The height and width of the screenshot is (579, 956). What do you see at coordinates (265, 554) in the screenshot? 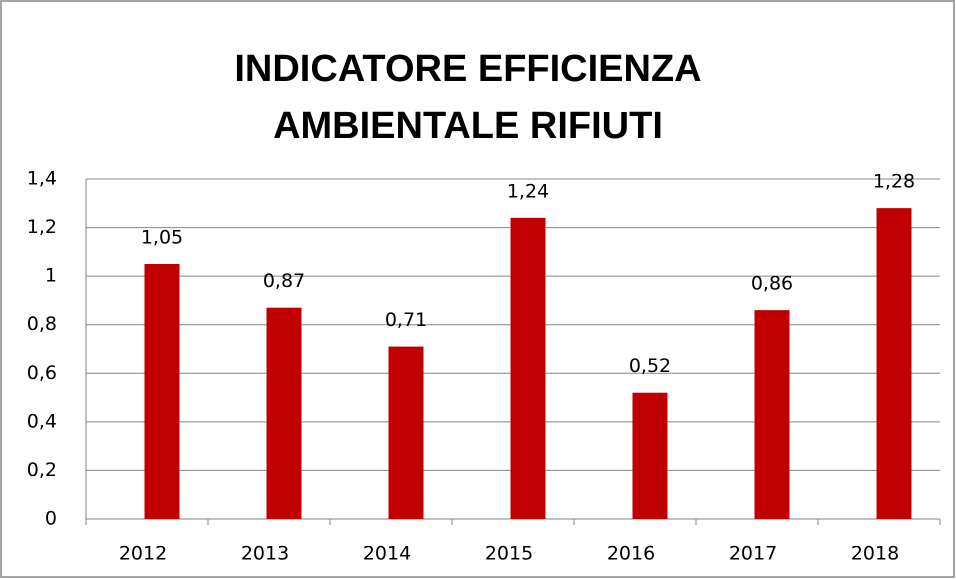
I see `x-tick-label: 2013` at bounding box center [265, 554].